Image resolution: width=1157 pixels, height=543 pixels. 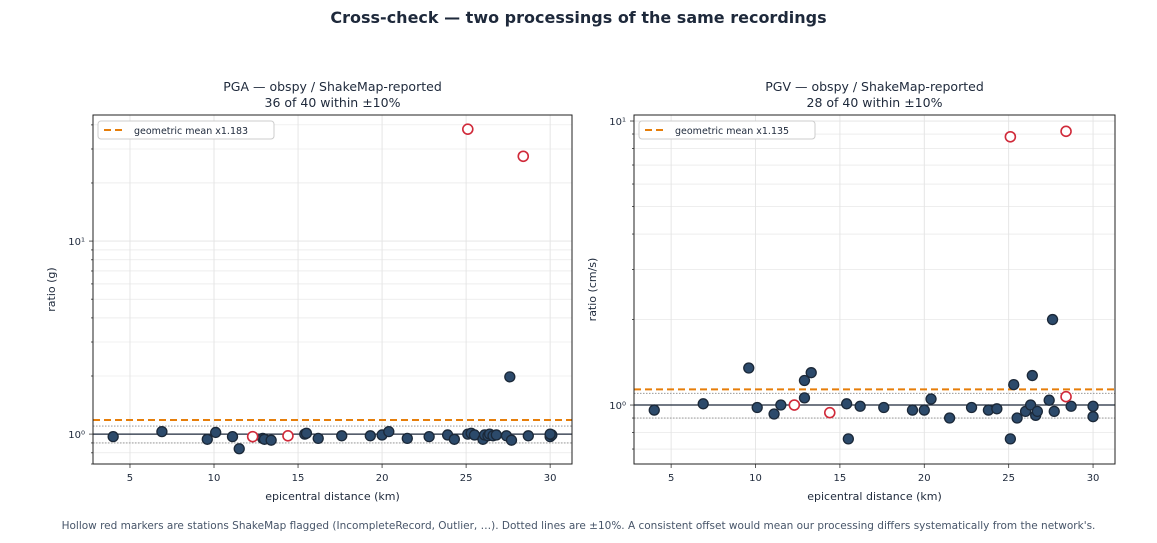 What do you see at coordinates (298, 478) in the screenshot?
I see `chart1-xtick-label: 15` at bounding box center [298, 478].